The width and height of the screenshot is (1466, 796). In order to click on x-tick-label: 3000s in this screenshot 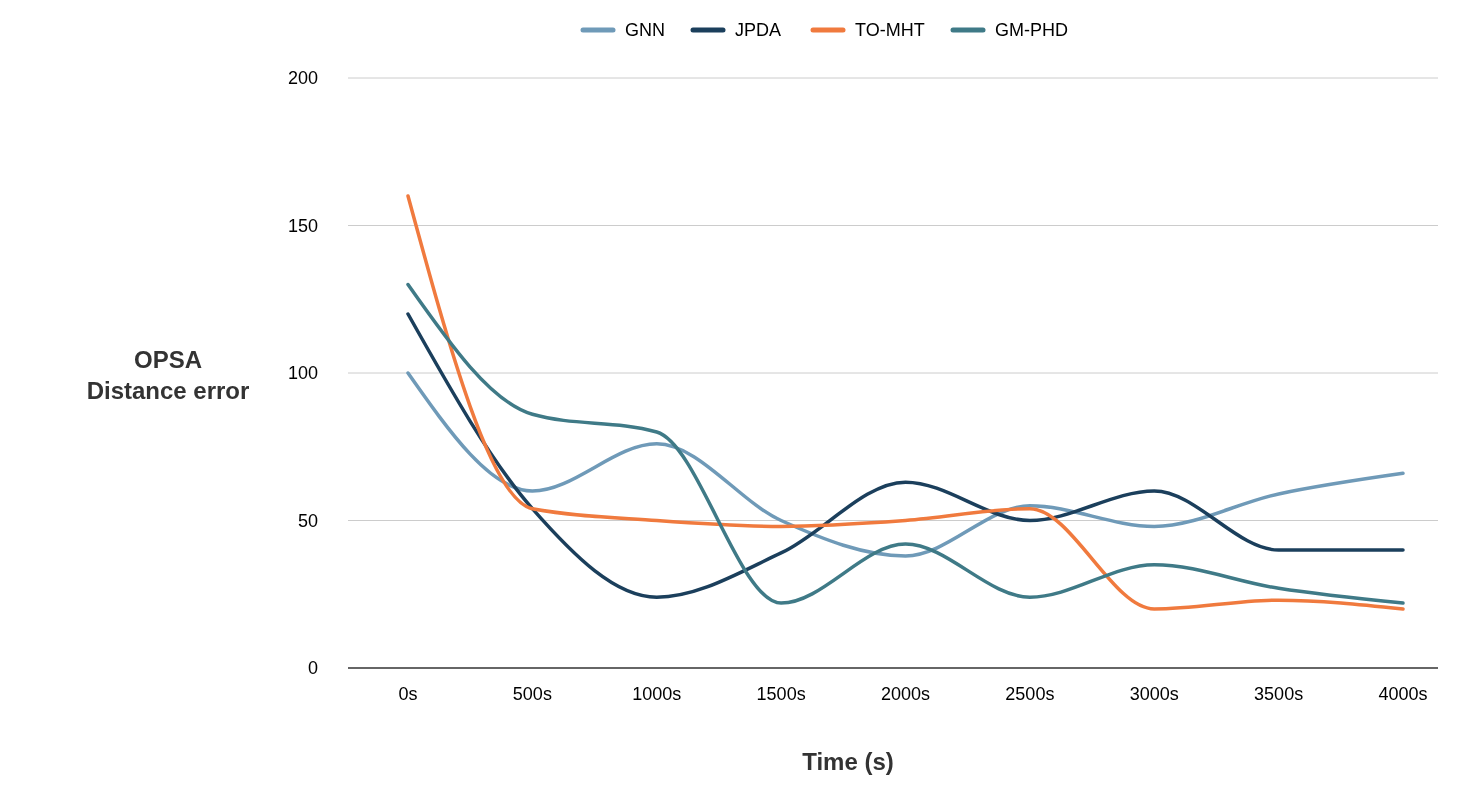, I will do `click(1154, 694)`.